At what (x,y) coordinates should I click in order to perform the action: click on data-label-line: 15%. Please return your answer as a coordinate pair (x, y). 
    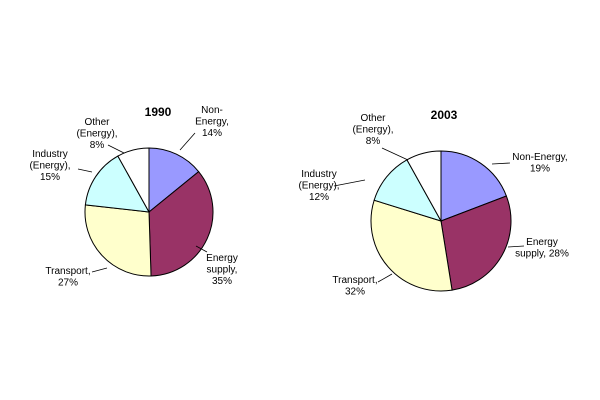
    Looking at the image, I should click on (50, 177).